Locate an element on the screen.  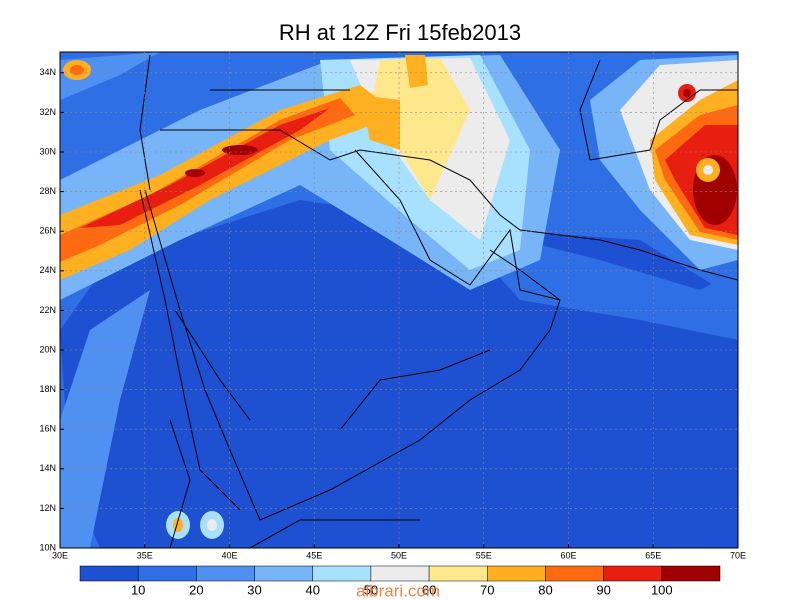
watermark: albrari.com is located at coordinates (398, 590).